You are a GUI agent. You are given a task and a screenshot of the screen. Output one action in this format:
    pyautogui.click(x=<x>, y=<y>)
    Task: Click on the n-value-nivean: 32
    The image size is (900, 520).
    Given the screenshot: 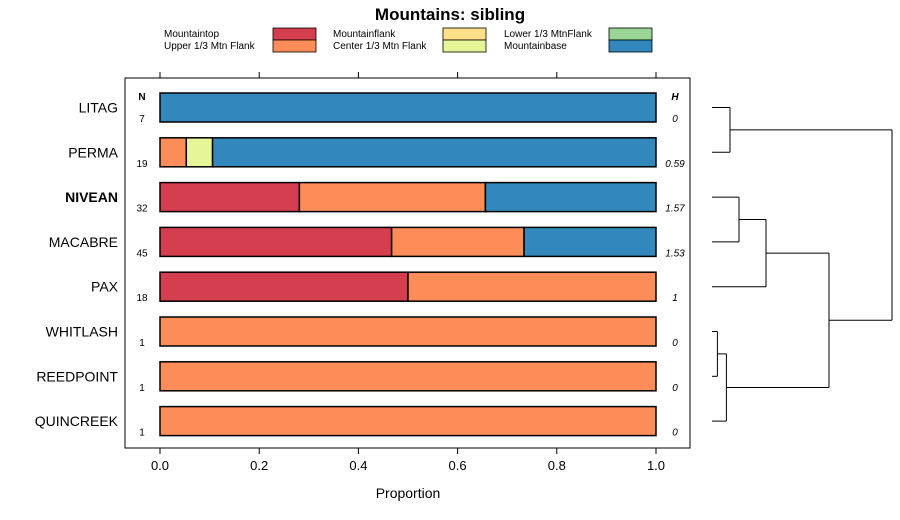 What is the action you would take?
    pyautogui.click(x=142, y=209)
    